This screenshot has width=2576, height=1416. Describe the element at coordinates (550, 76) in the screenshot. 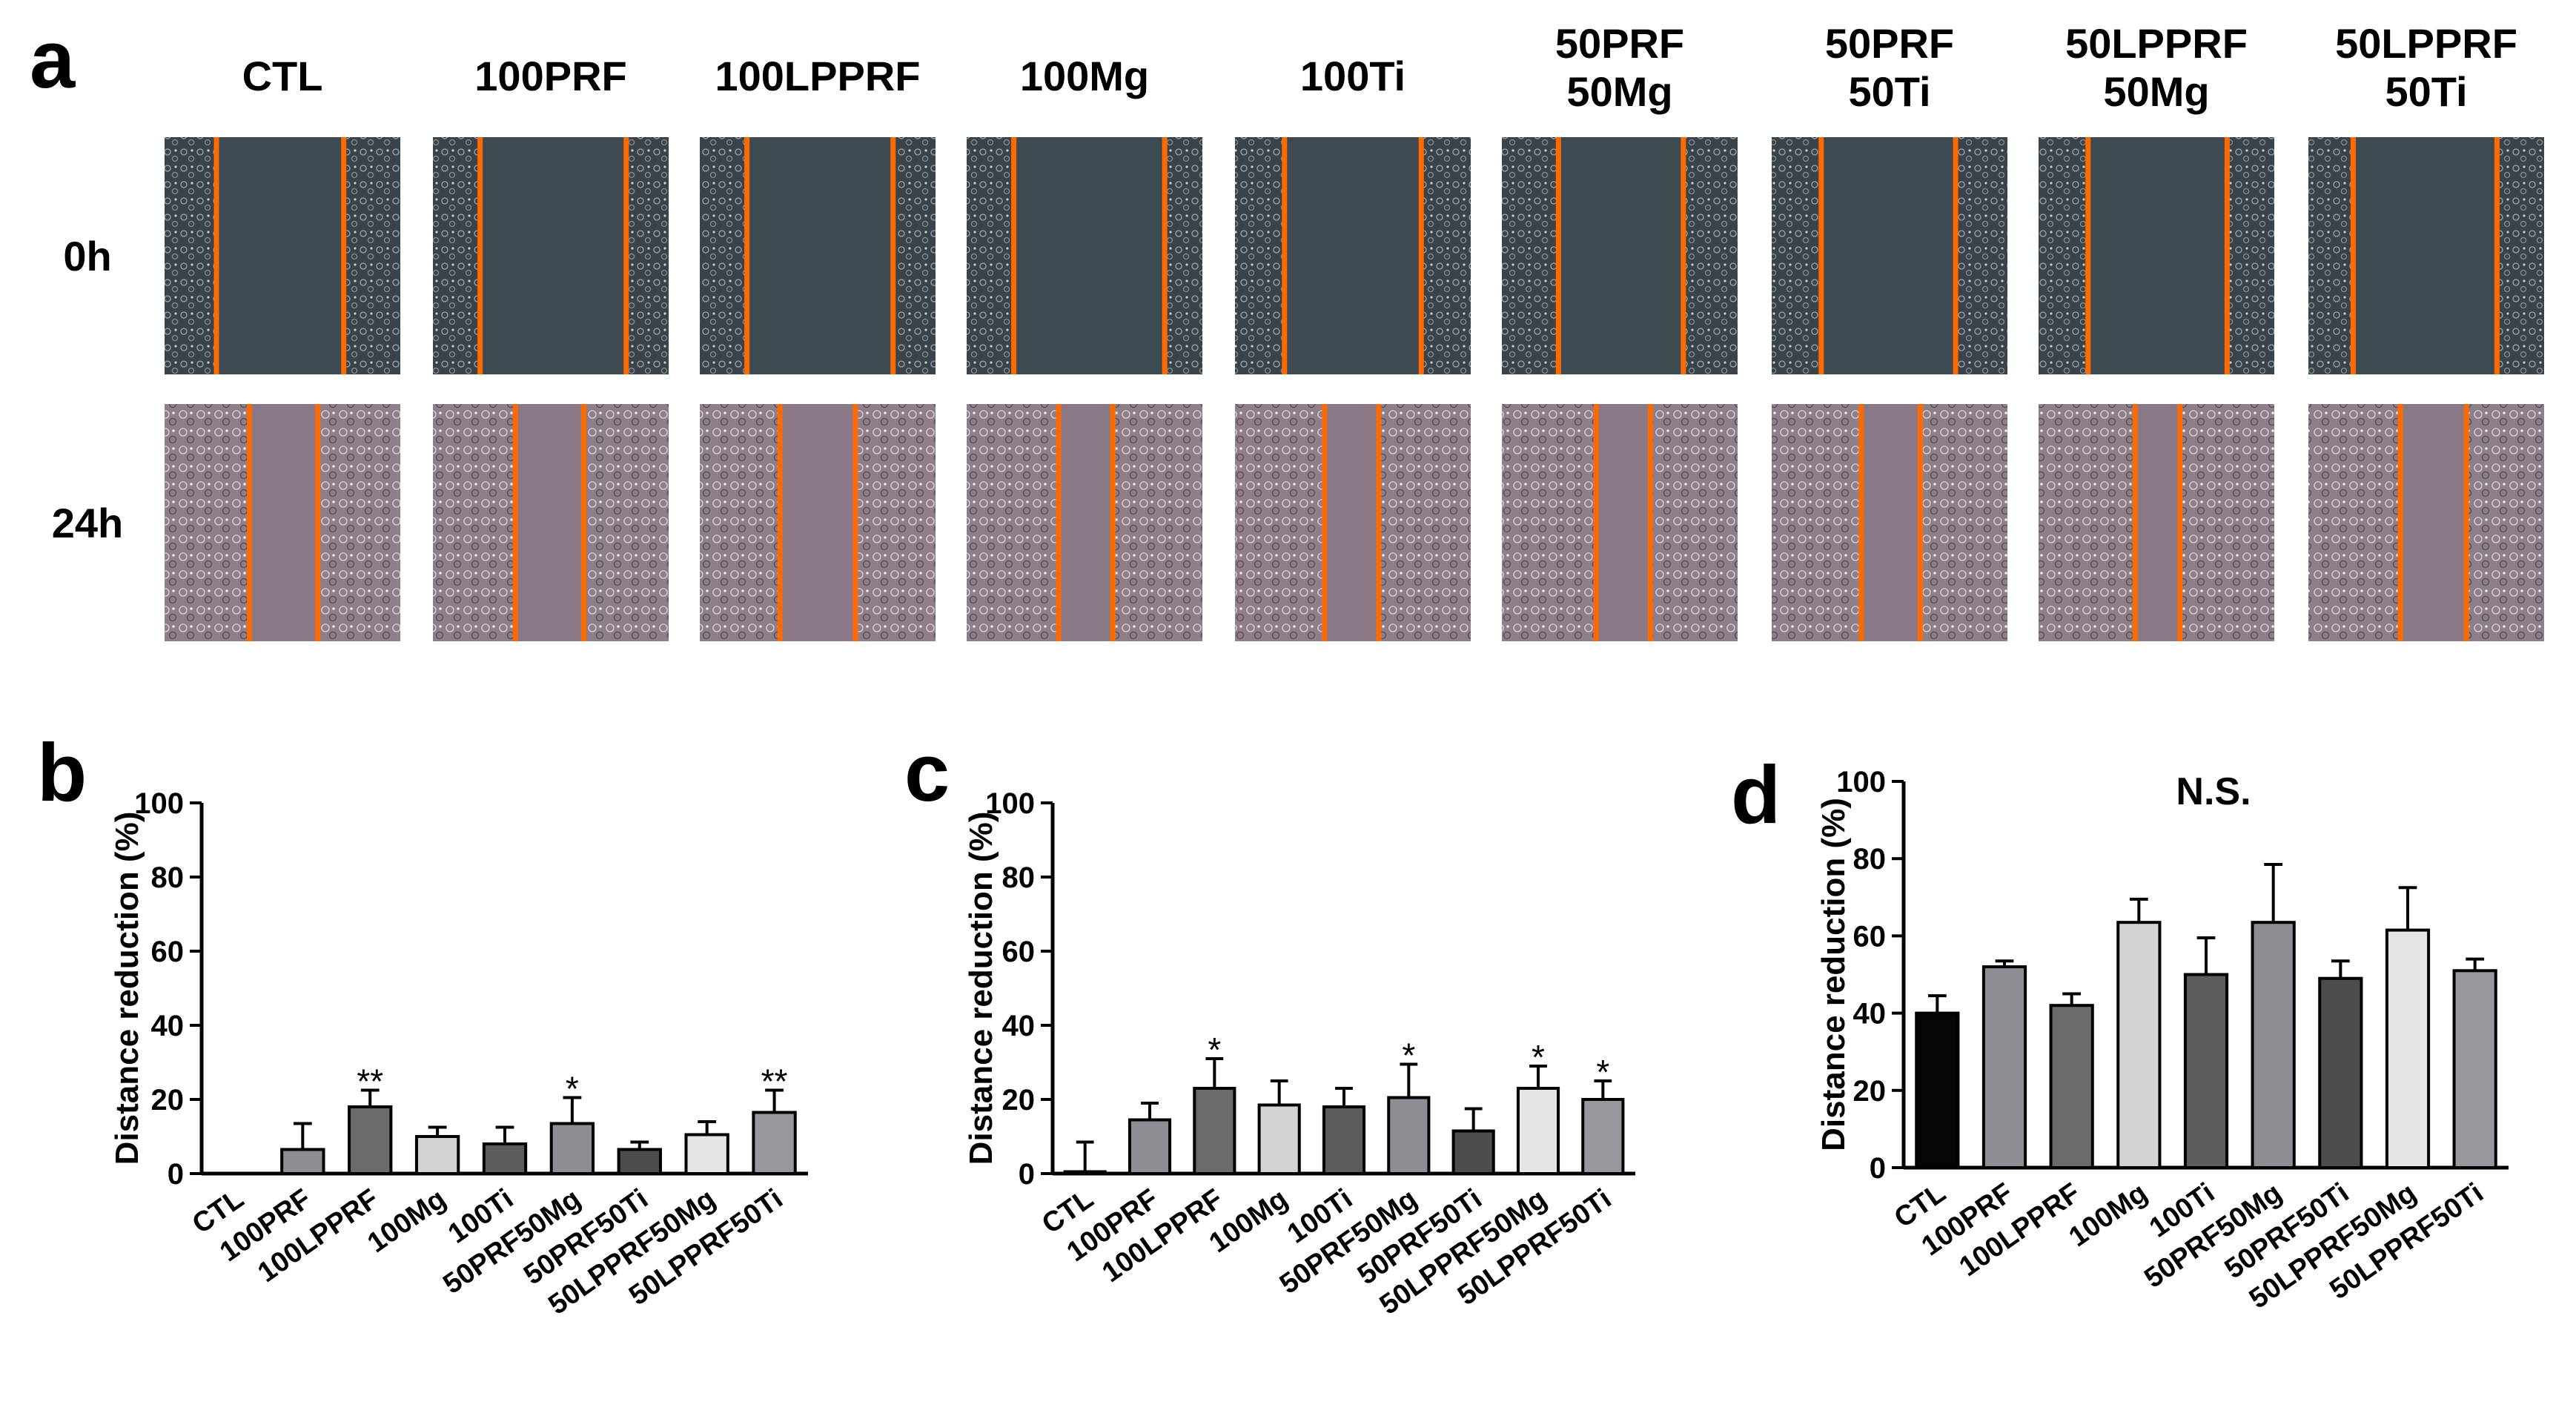

I see `column-header-1: 100PRF` at that location.